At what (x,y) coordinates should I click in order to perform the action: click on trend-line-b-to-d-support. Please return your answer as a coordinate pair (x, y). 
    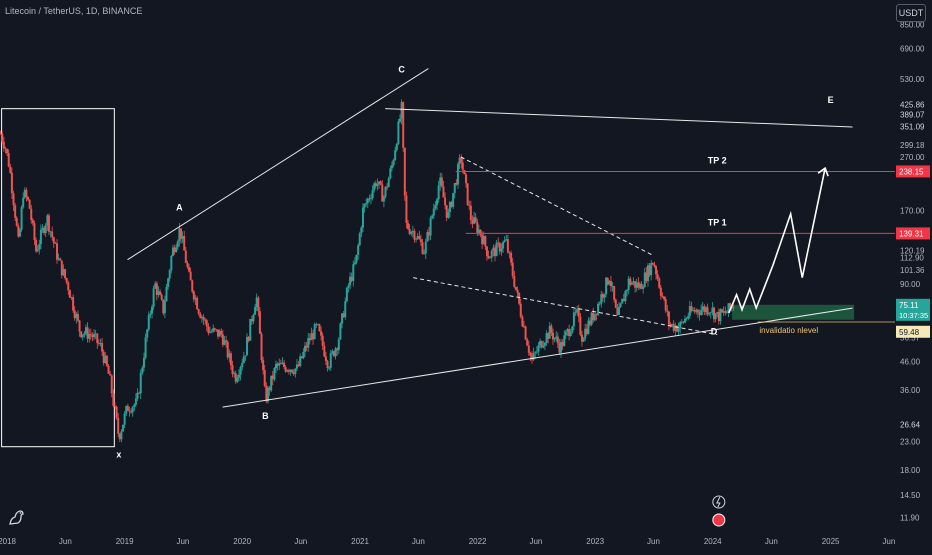
    Looking at the image, I should click on (537, 357).